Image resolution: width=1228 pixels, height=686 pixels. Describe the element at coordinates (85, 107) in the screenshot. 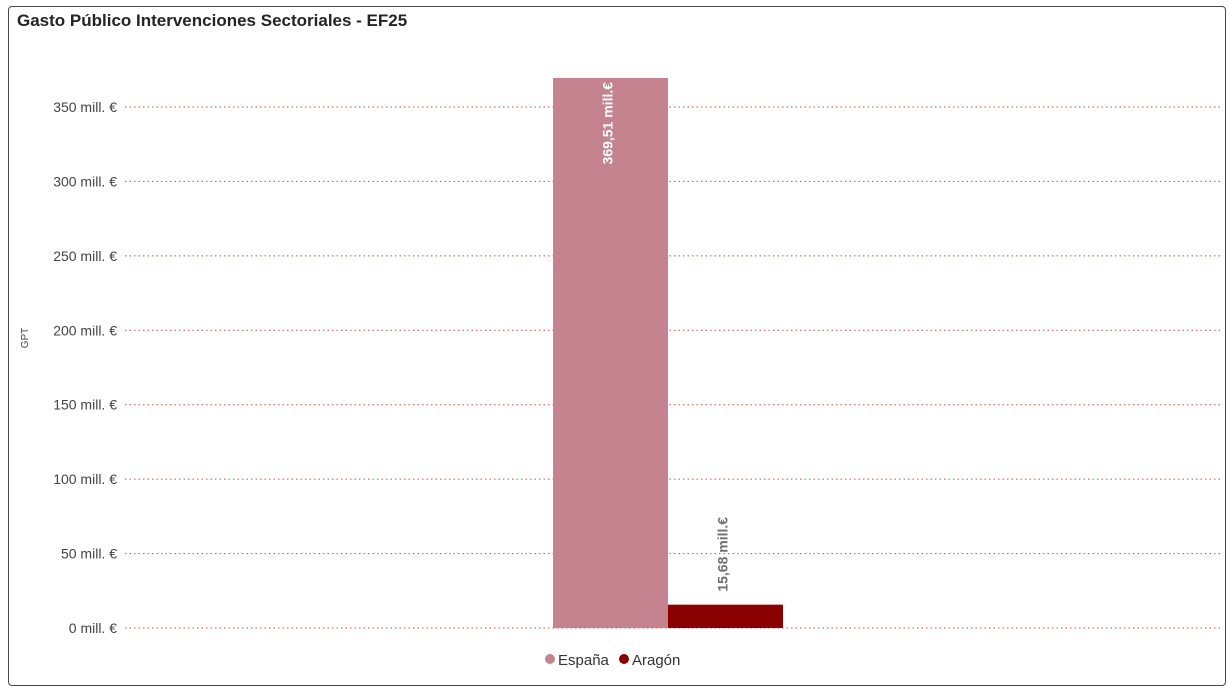

I see `y-tick-label: 350 mill. €` at that location.